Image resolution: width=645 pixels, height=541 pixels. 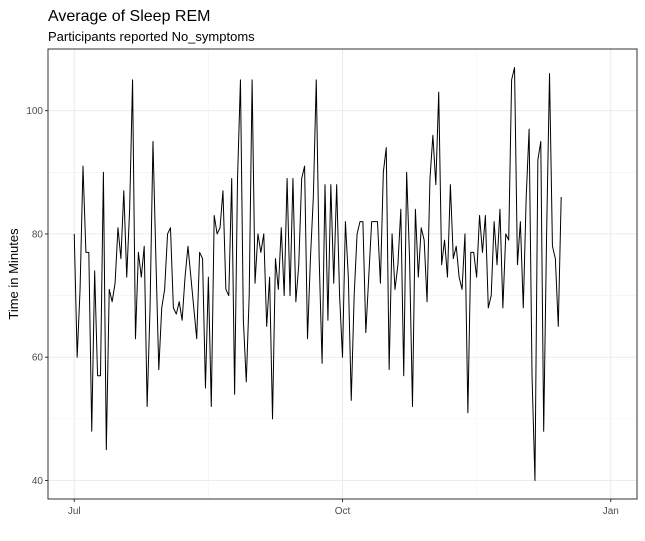 I want to click on x-tick-label: Jul, so click(x=74, y=511).